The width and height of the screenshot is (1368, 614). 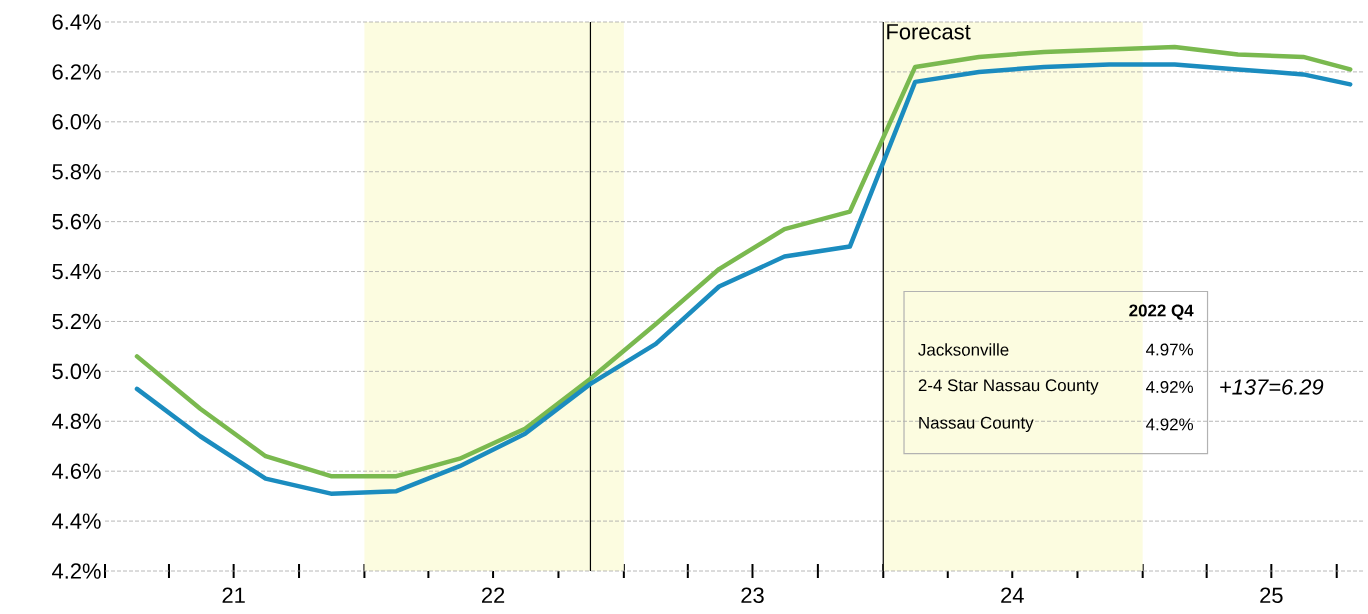 I want to click on y-tick-label: 5.2%, so click(x=76, y=321).